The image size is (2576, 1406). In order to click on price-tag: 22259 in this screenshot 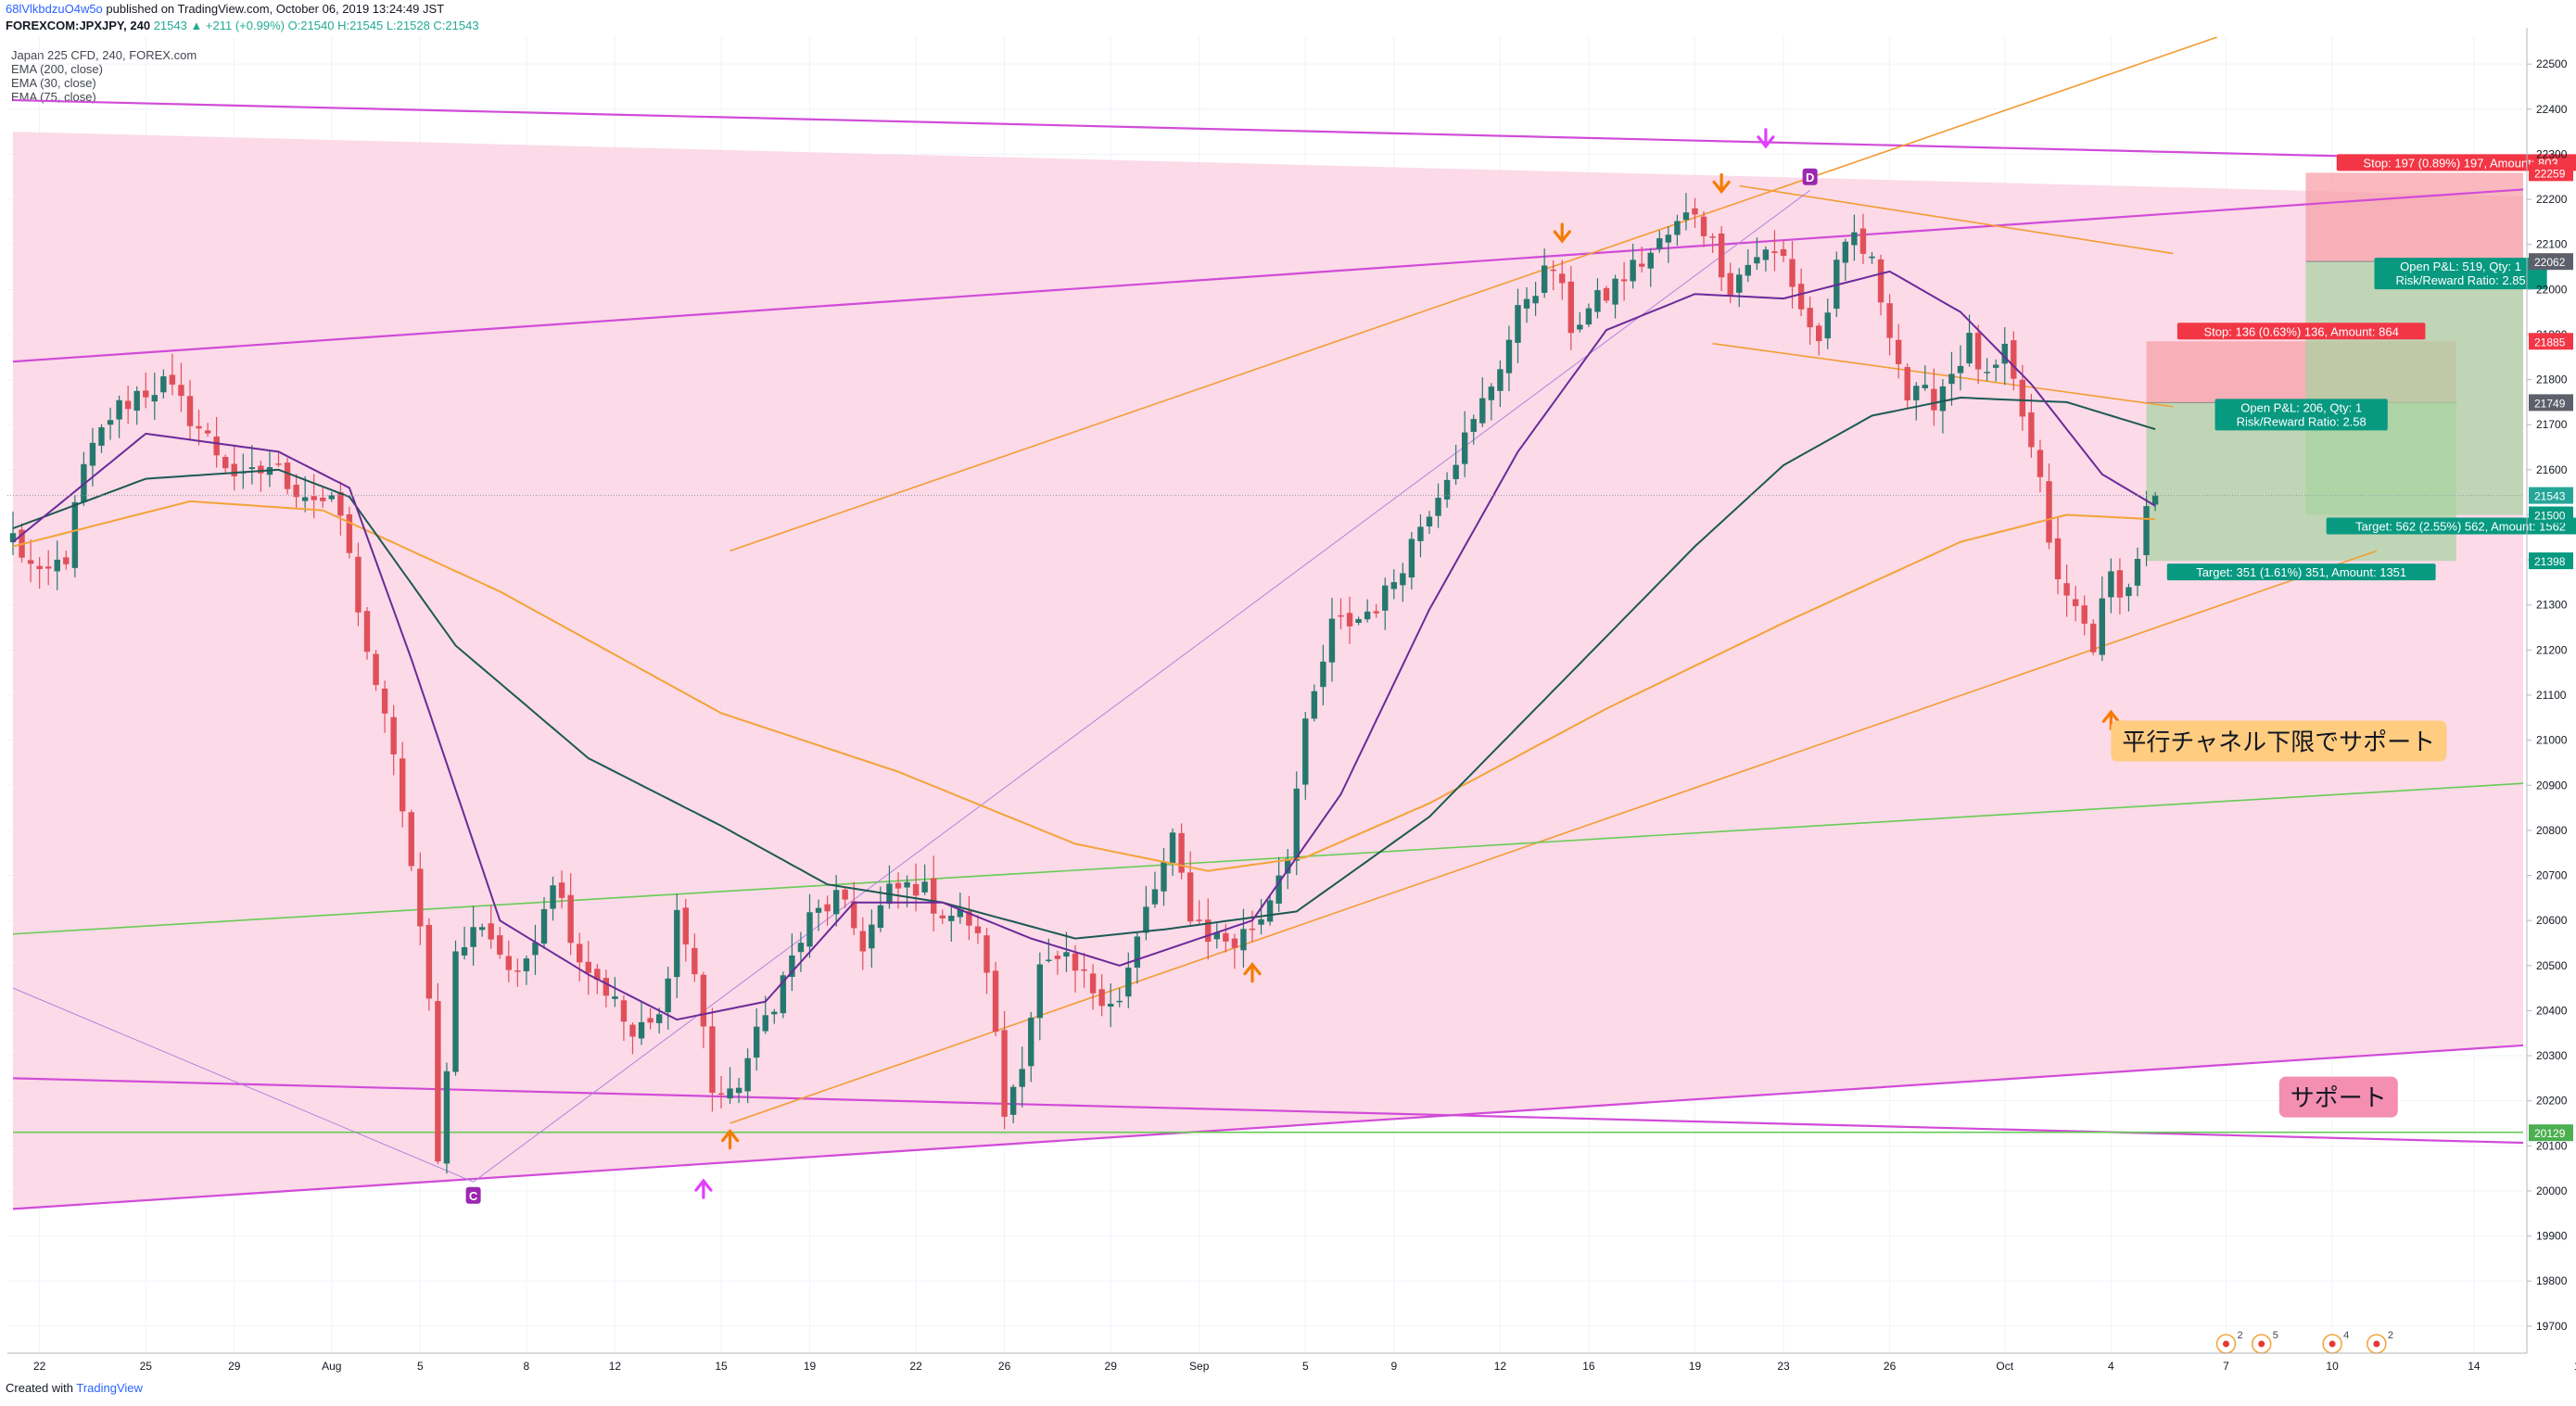, I will do `click(2551, 173)`.